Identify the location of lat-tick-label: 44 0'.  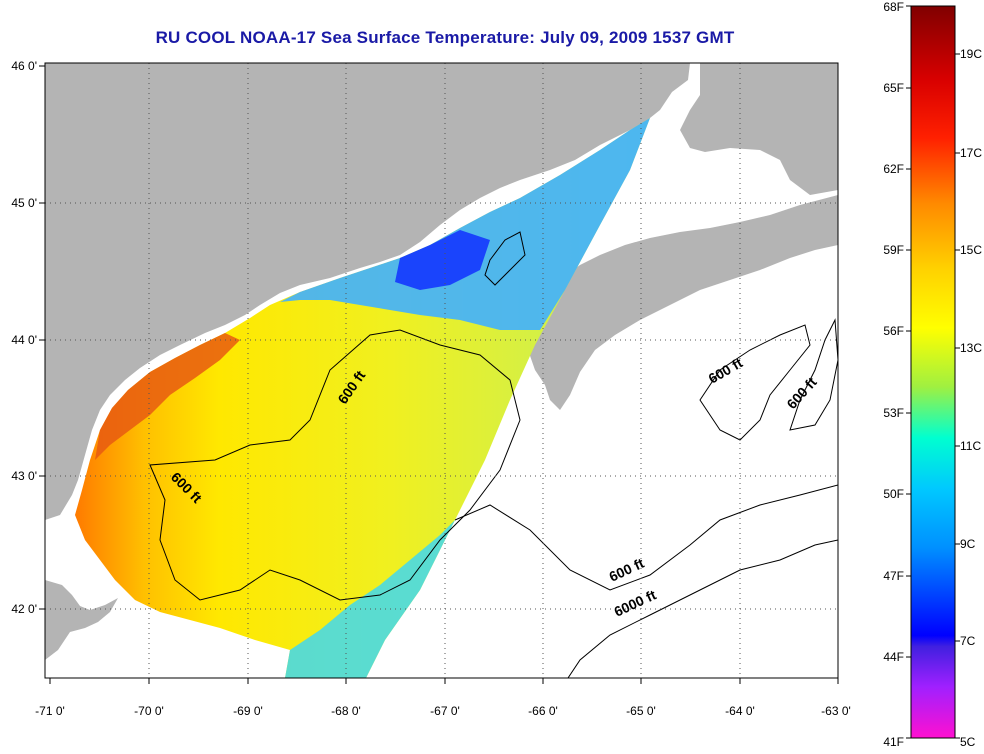
(24, 340).